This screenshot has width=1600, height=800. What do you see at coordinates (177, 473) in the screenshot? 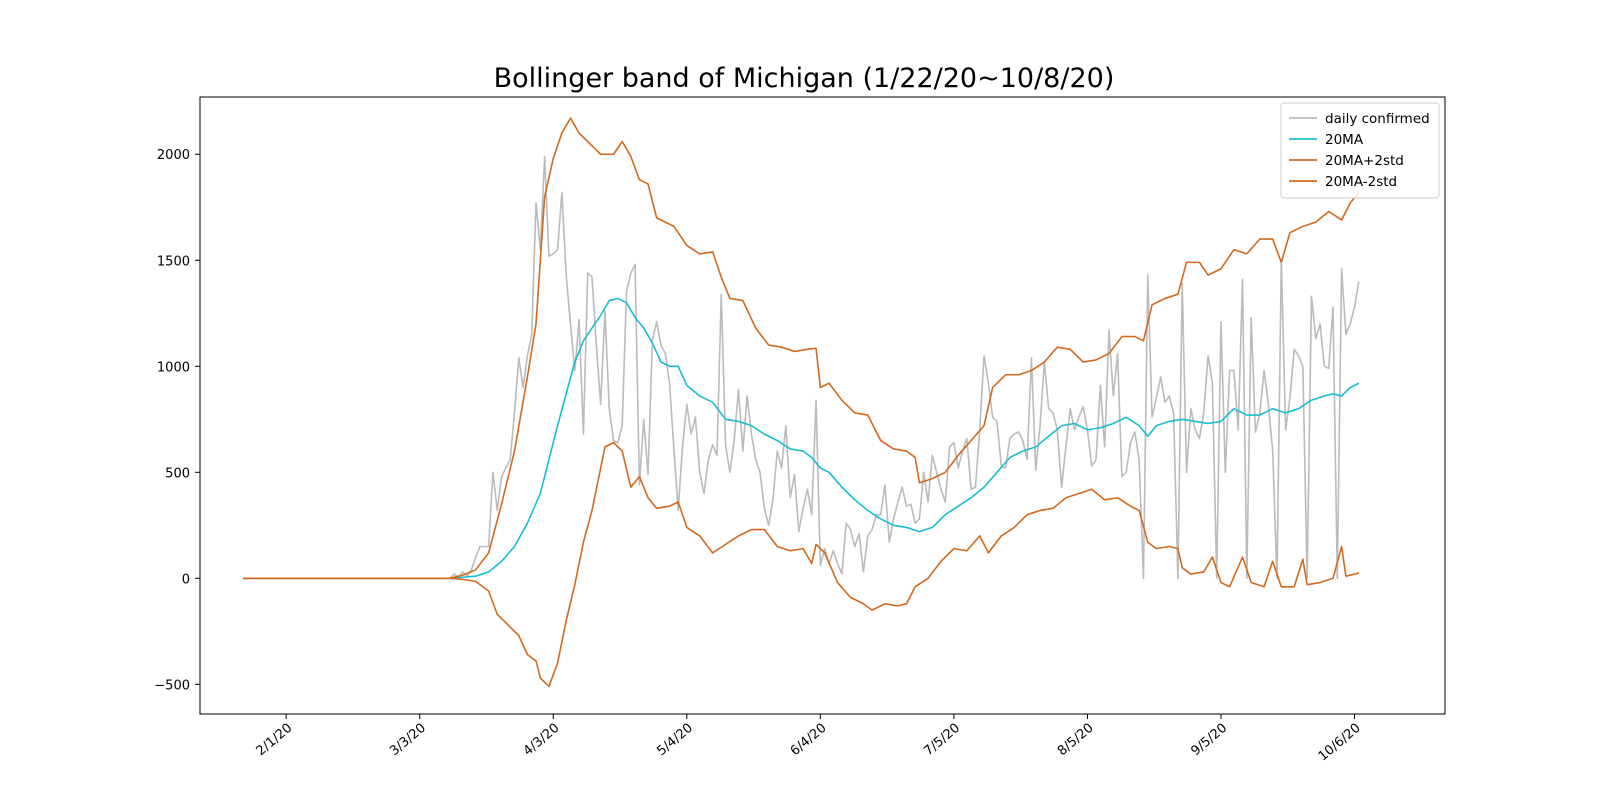
I see `y-tick-label: 500` at bounding box center [177, 473].